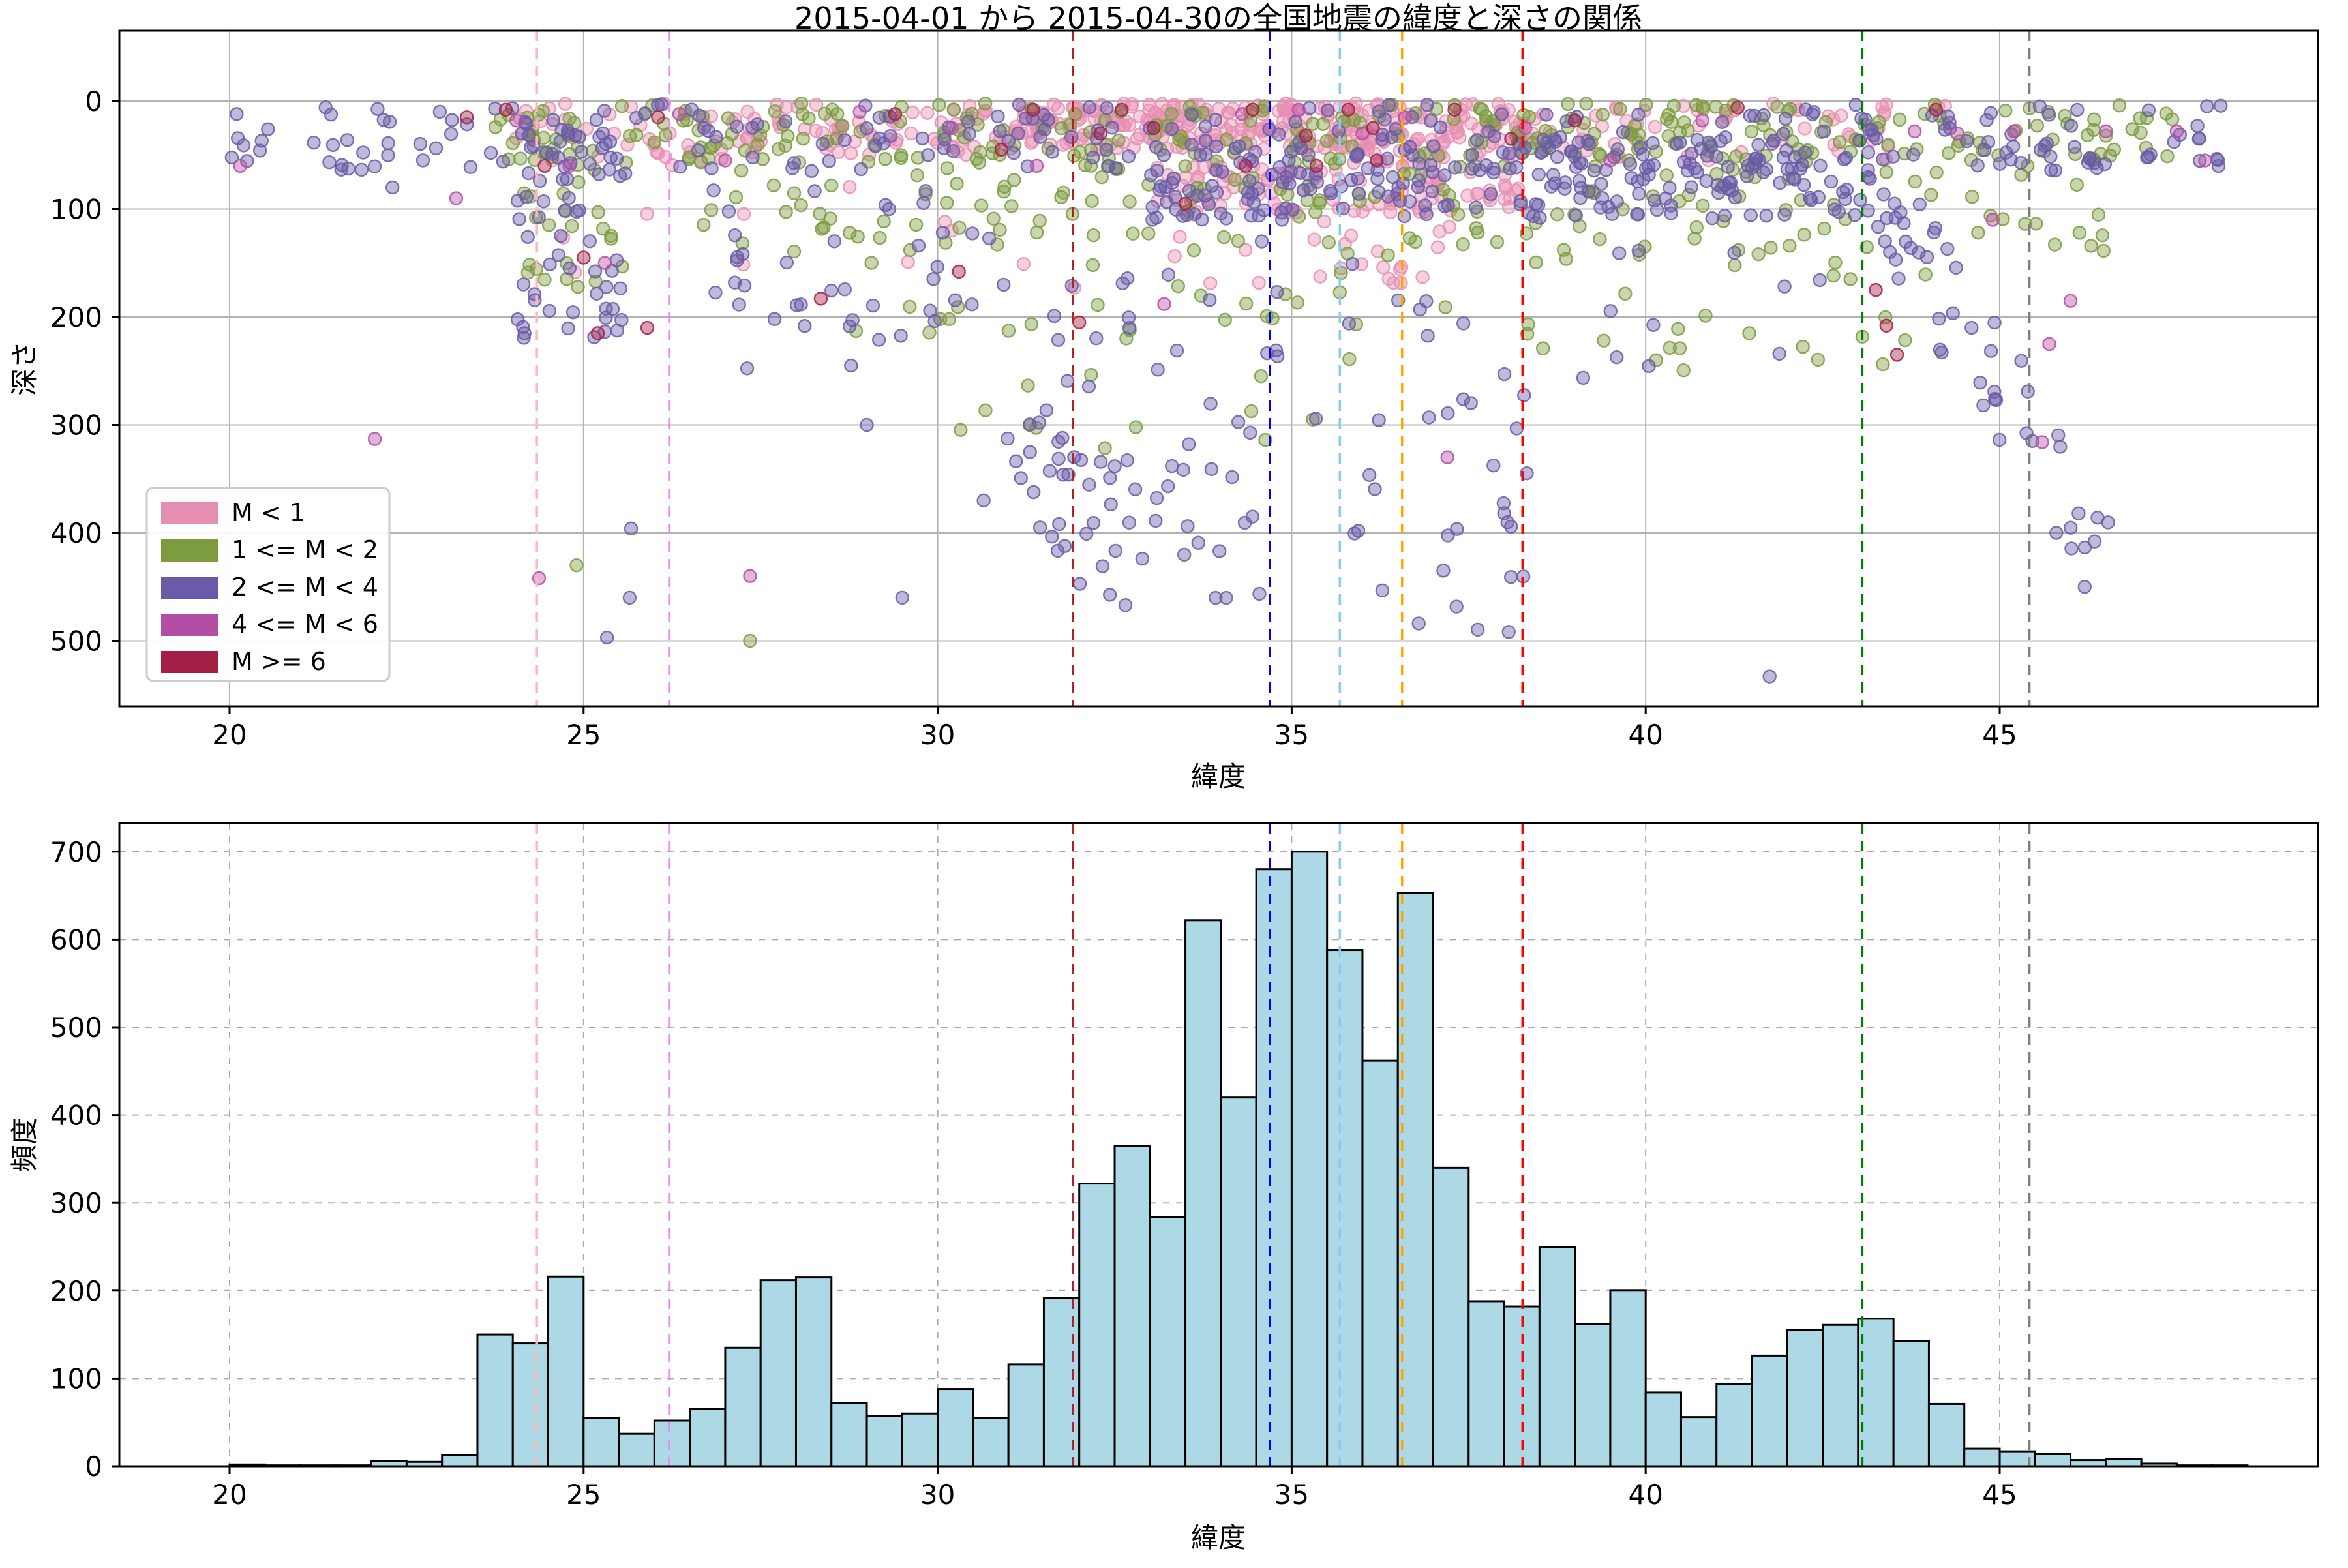 This screenshot has width=2348, height=1568. What do you see at coordinates (1645, 1495) in the screenshot?
I see `x-tick-label: 40` at bounding box center [1645, 1495].